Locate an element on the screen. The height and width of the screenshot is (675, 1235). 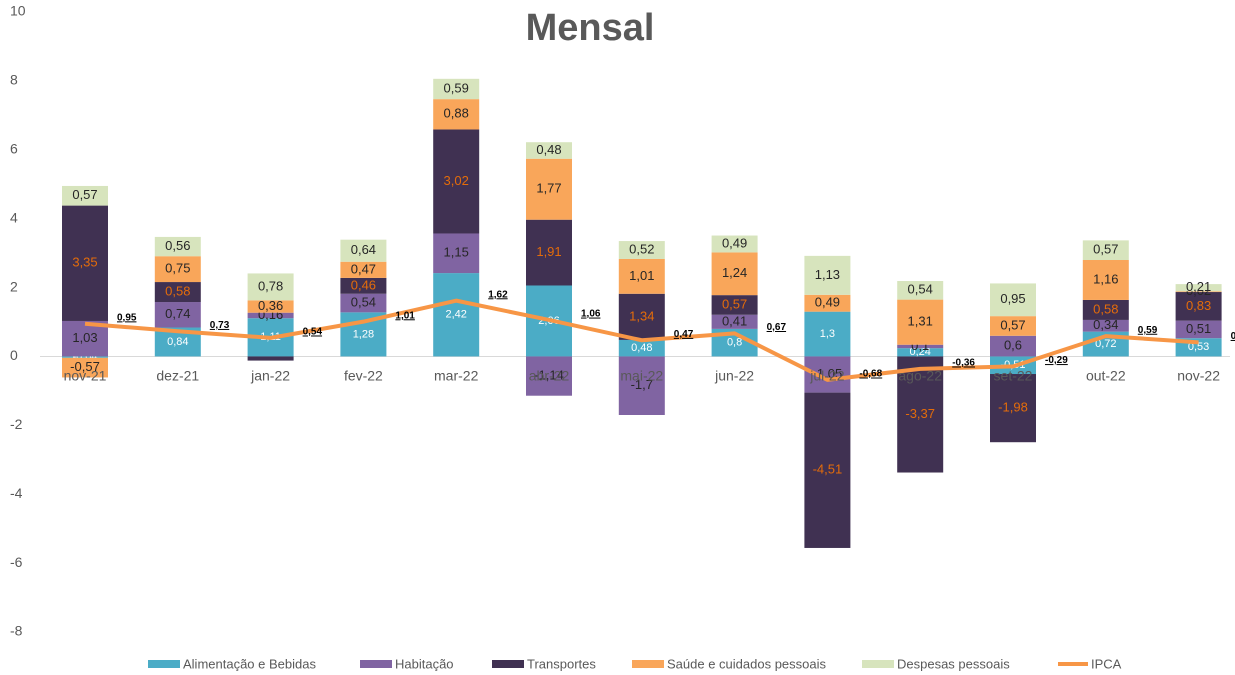
ipca-line is located at coordinates (641, 340).